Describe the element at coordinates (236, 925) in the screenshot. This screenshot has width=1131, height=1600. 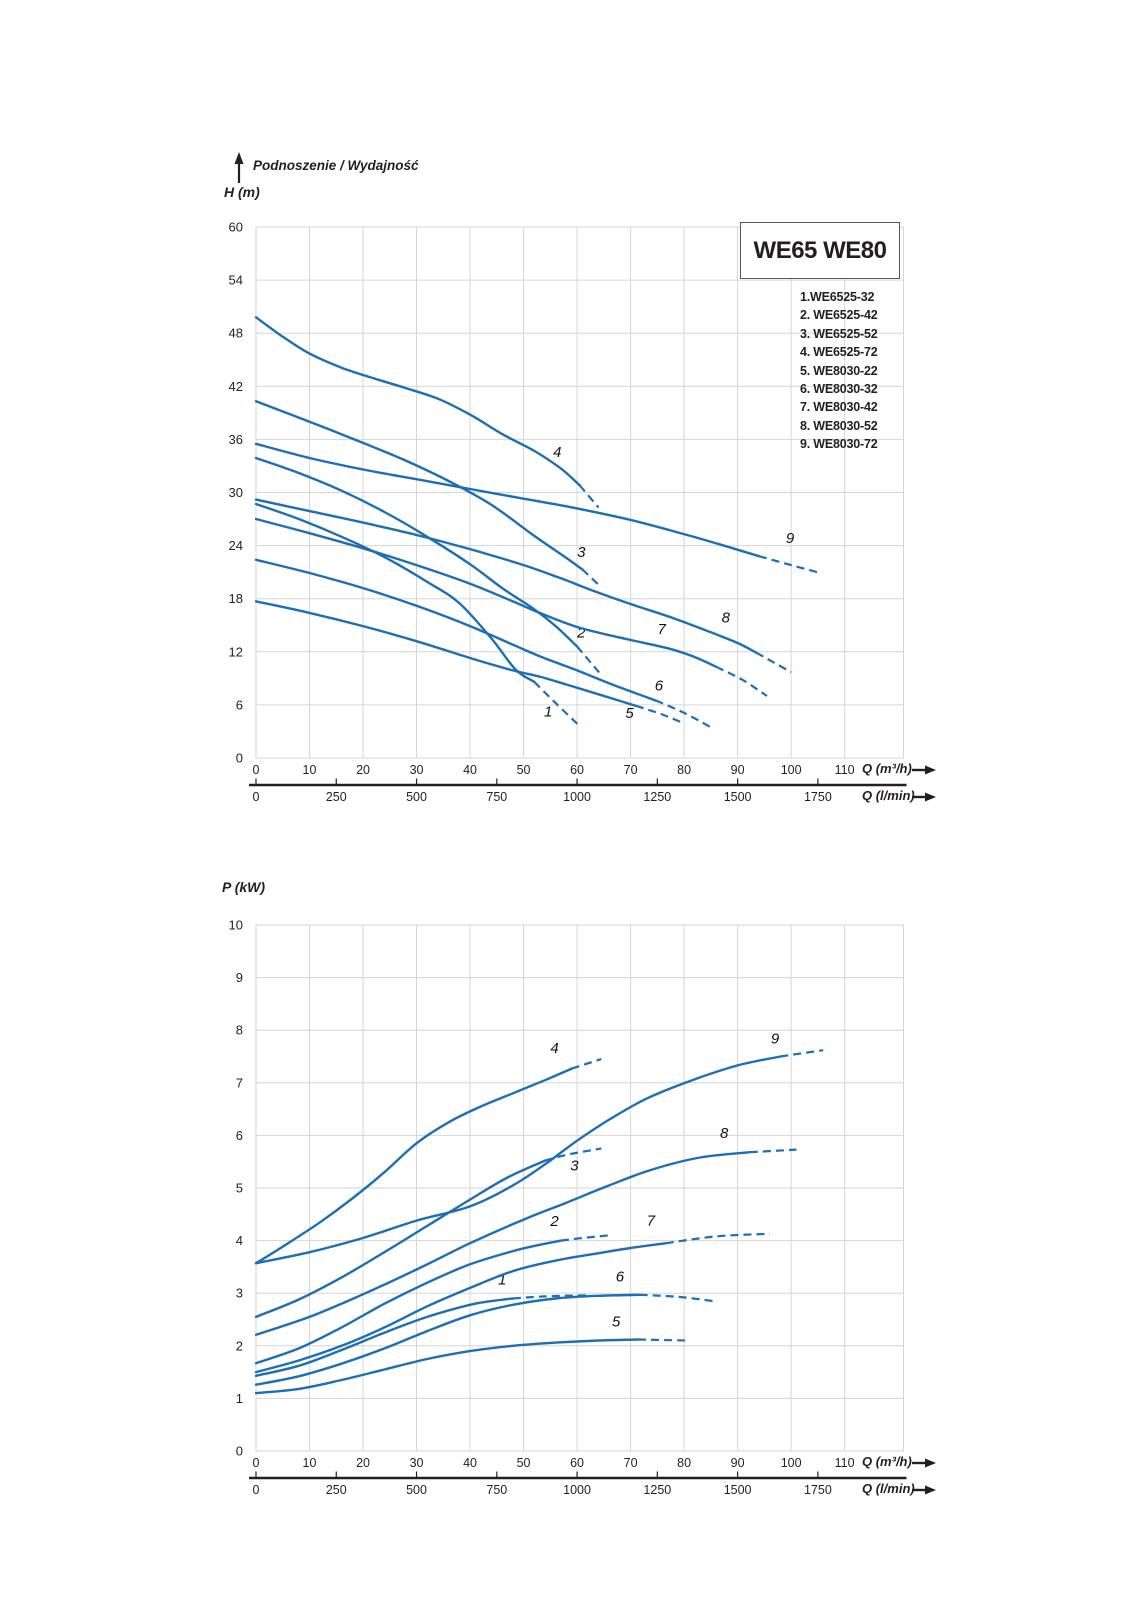
I see `y-tick-label: 10` at that location.